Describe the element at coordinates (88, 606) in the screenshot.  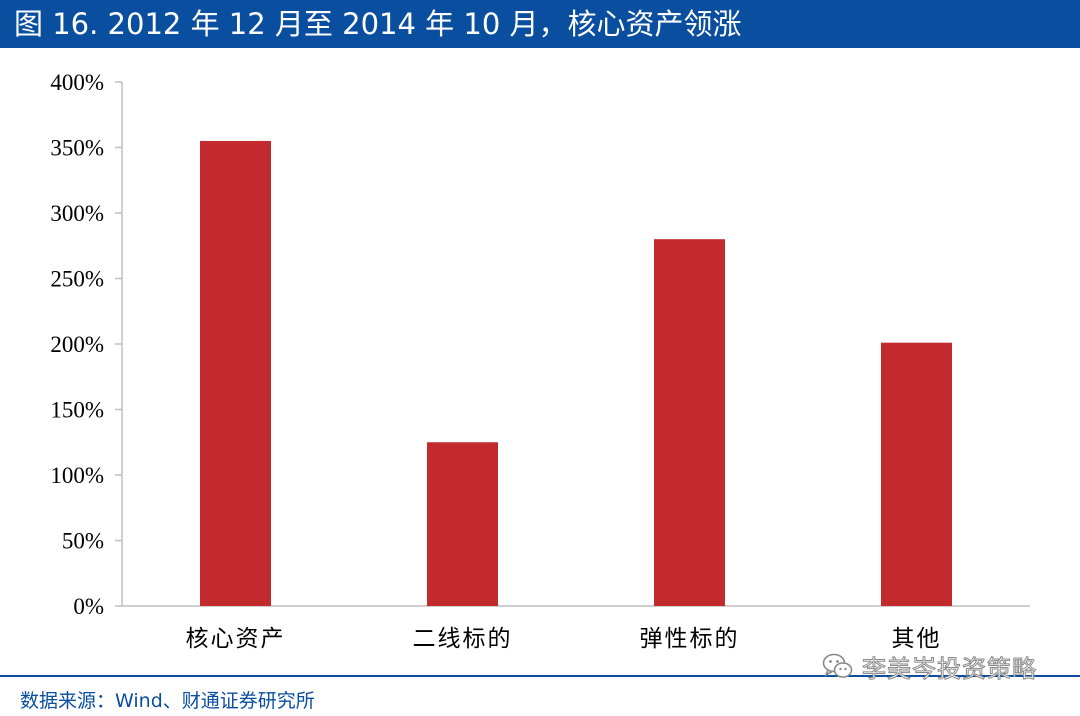
I see `y-tick-label: 0%` at that location.